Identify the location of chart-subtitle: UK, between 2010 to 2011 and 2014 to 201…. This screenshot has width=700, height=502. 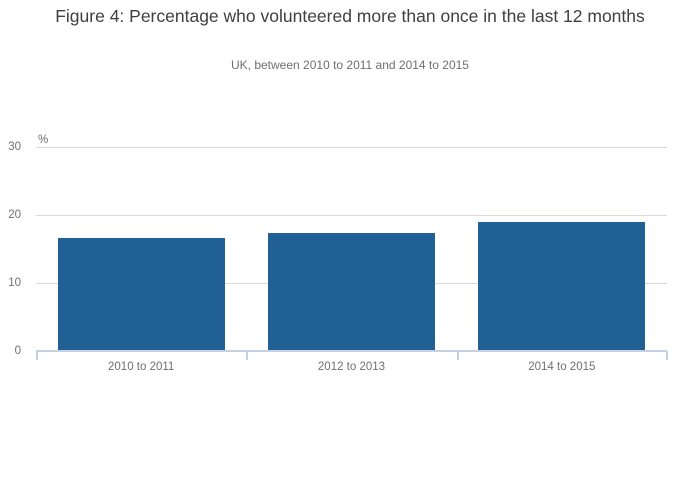
(350, 65).